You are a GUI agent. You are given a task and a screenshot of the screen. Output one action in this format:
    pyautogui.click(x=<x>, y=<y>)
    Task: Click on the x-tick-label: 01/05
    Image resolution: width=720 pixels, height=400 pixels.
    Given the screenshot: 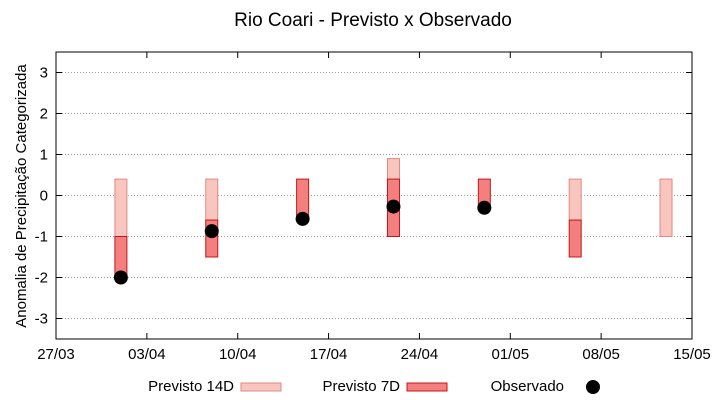 What is the action you would take?
    pyautogui.click(x=511, y=354)
    